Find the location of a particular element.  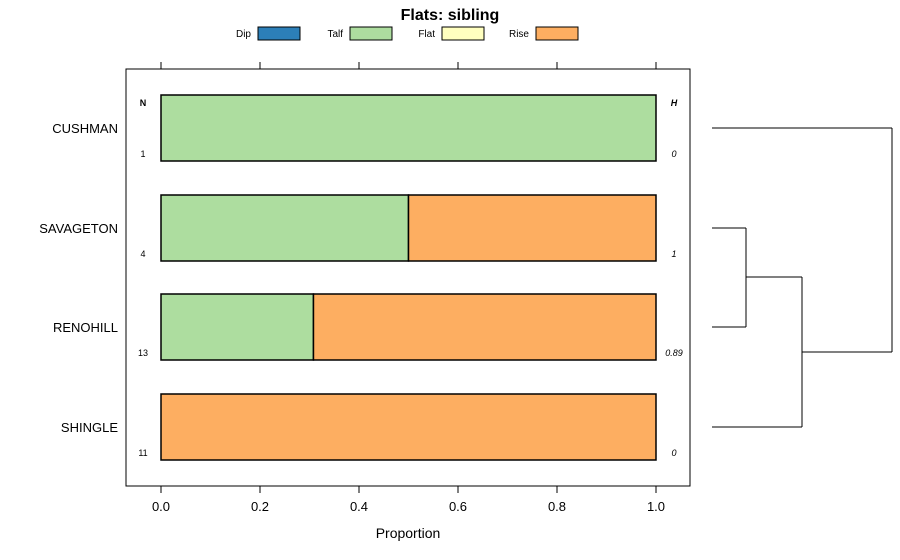

x-tick-label: 0.2 is located at coordinates (260, 506).